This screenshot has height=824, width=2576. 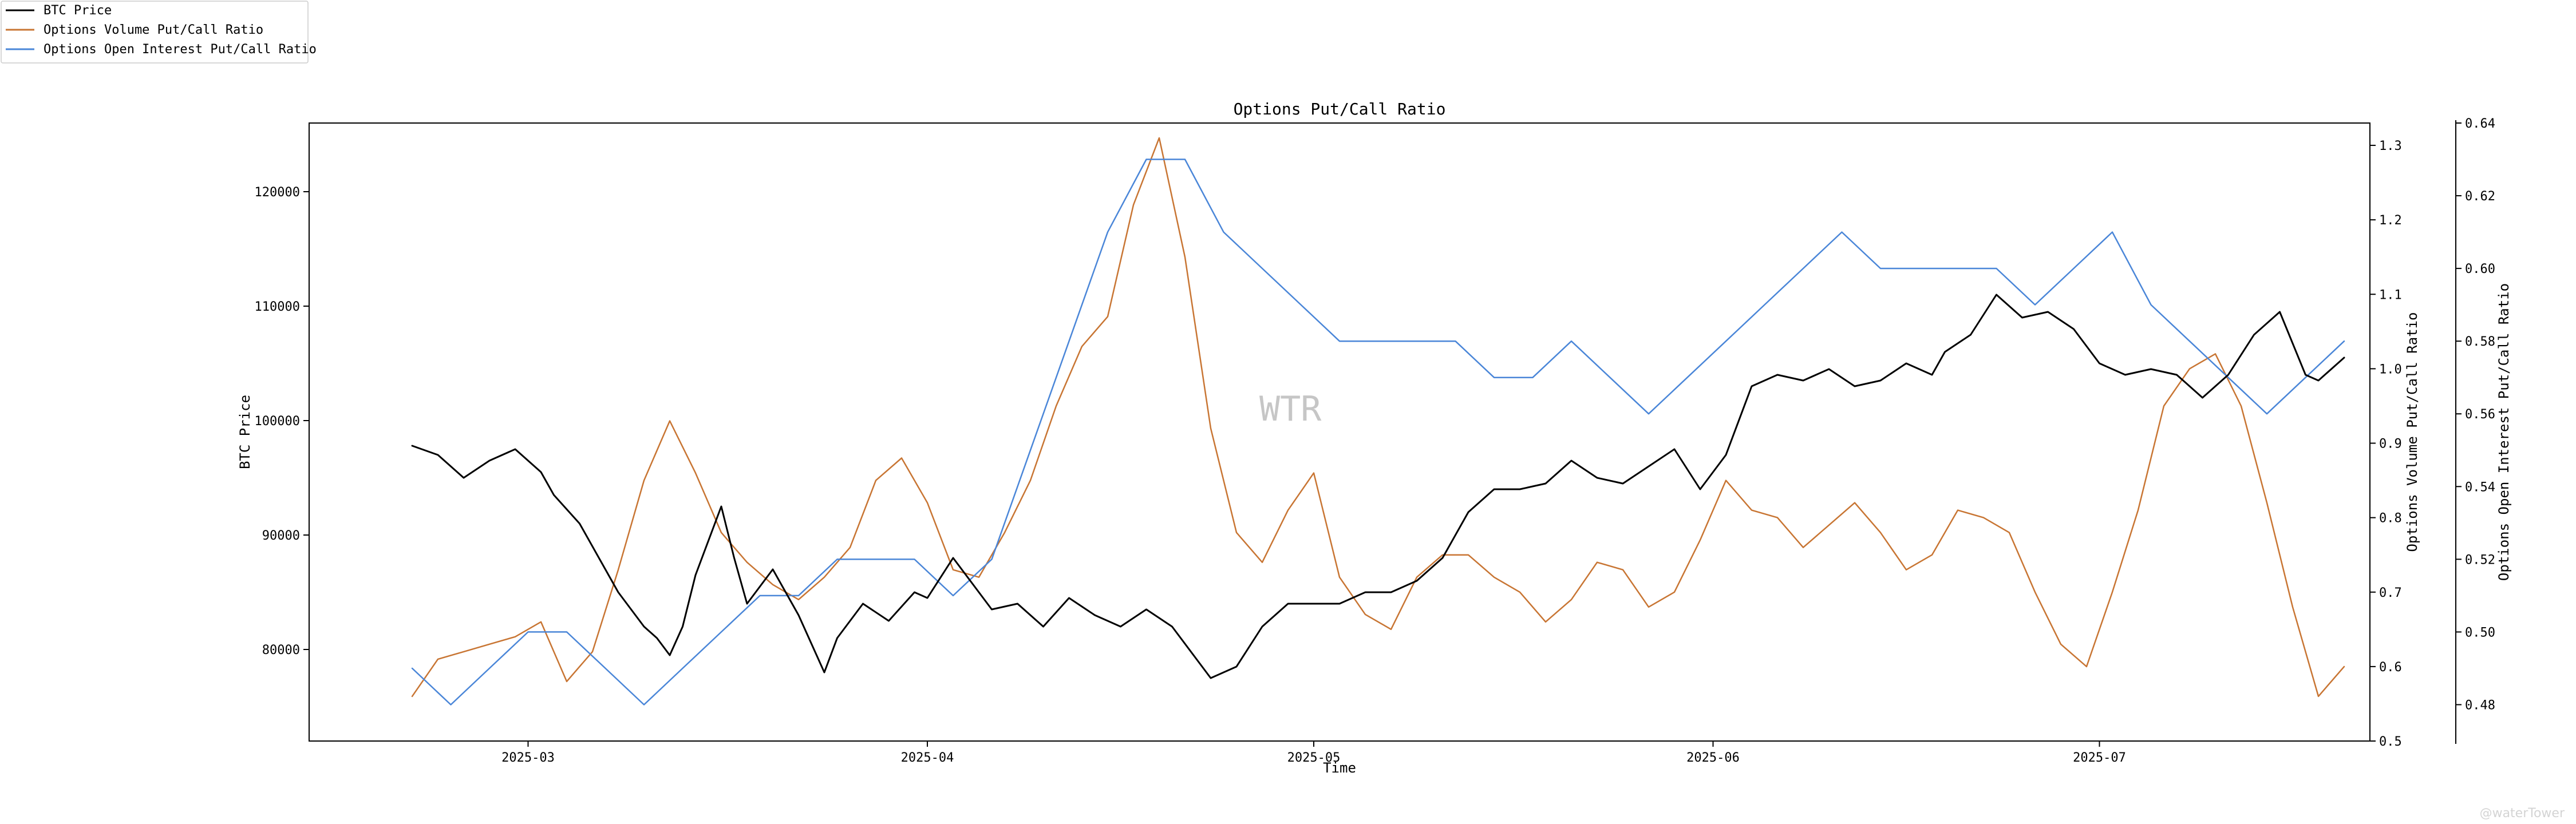 I want to click on x-axis-title: Time, so click(x=1339, y=768).